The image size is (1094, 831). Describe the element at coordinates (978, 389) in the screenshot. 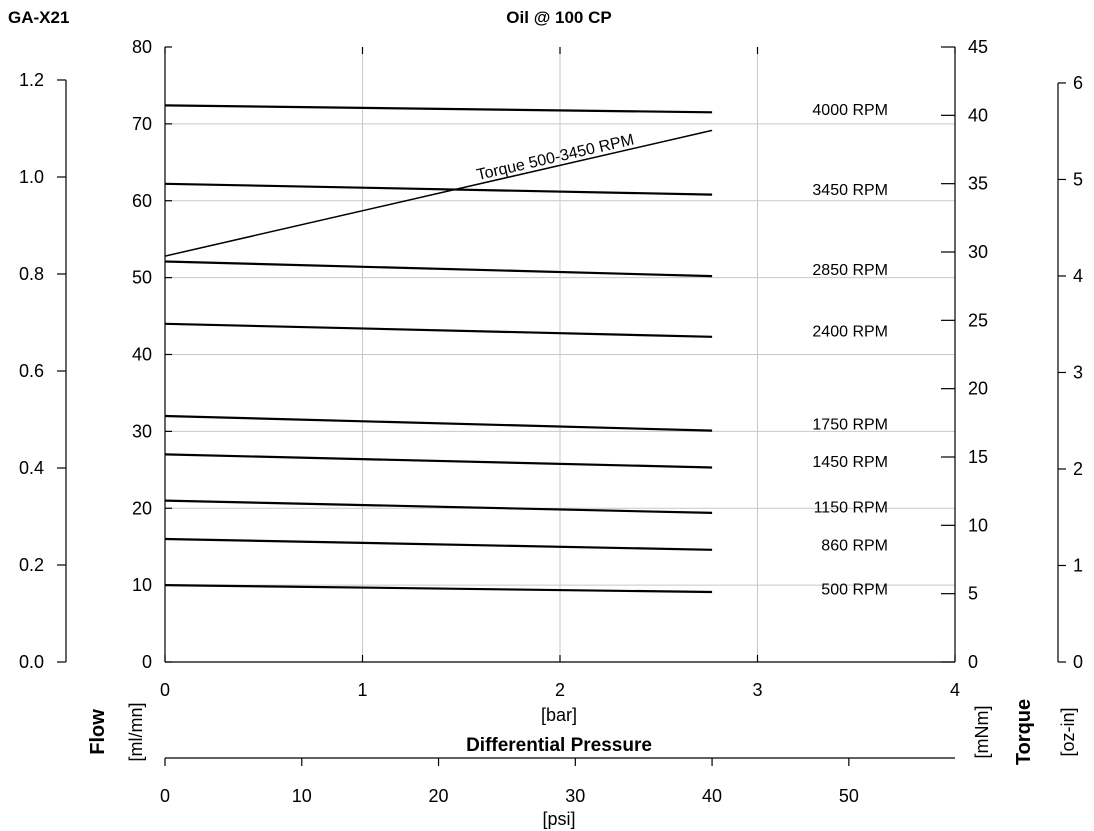

I see `mnm-tick-label: 20` at that location.